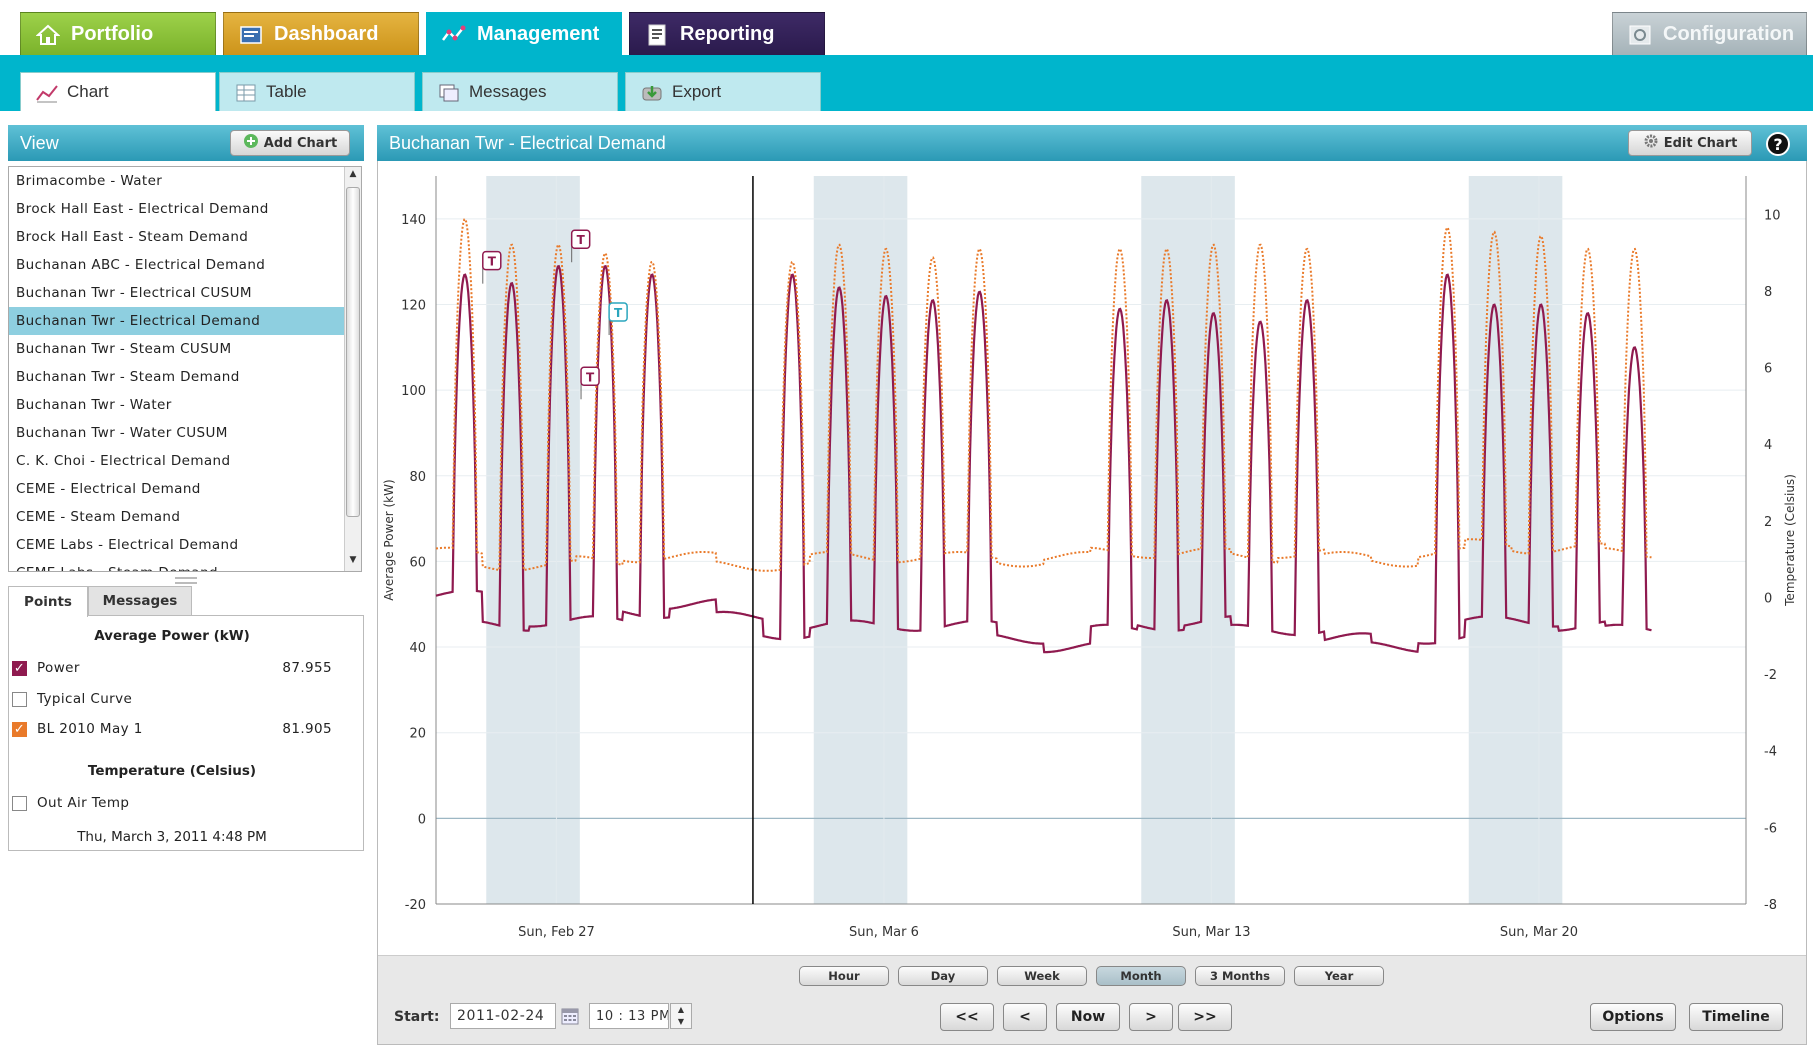 Image resolution: width=1813 pixels, height=1053 pixels. I want to click on point-value: 81.905, so click(307, 729).